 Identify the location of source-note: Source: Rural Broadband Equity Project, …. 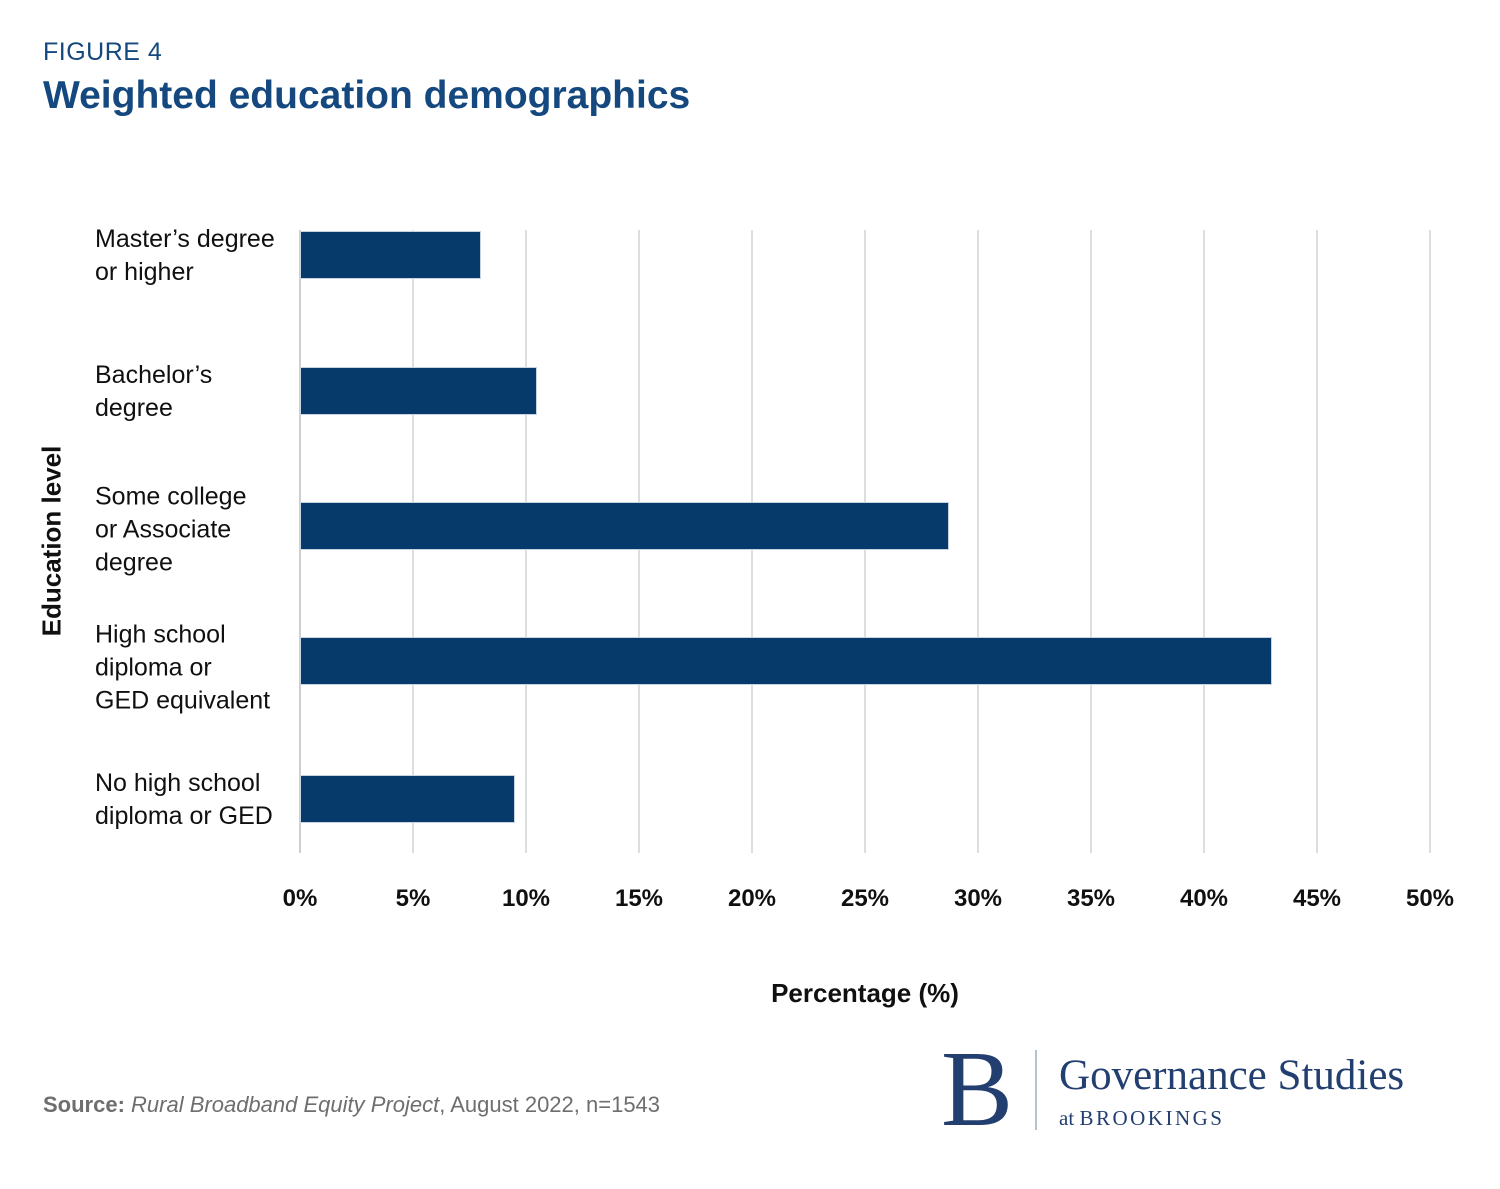
(351, 1105).